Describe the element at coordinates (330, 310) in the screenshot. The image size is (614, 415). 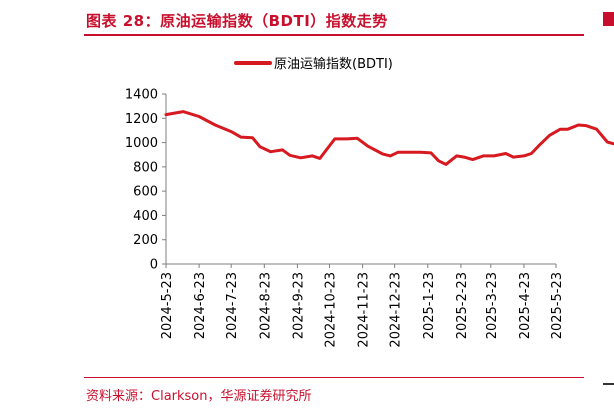
I see `x-tick-label: 2024-10-23` at that location.